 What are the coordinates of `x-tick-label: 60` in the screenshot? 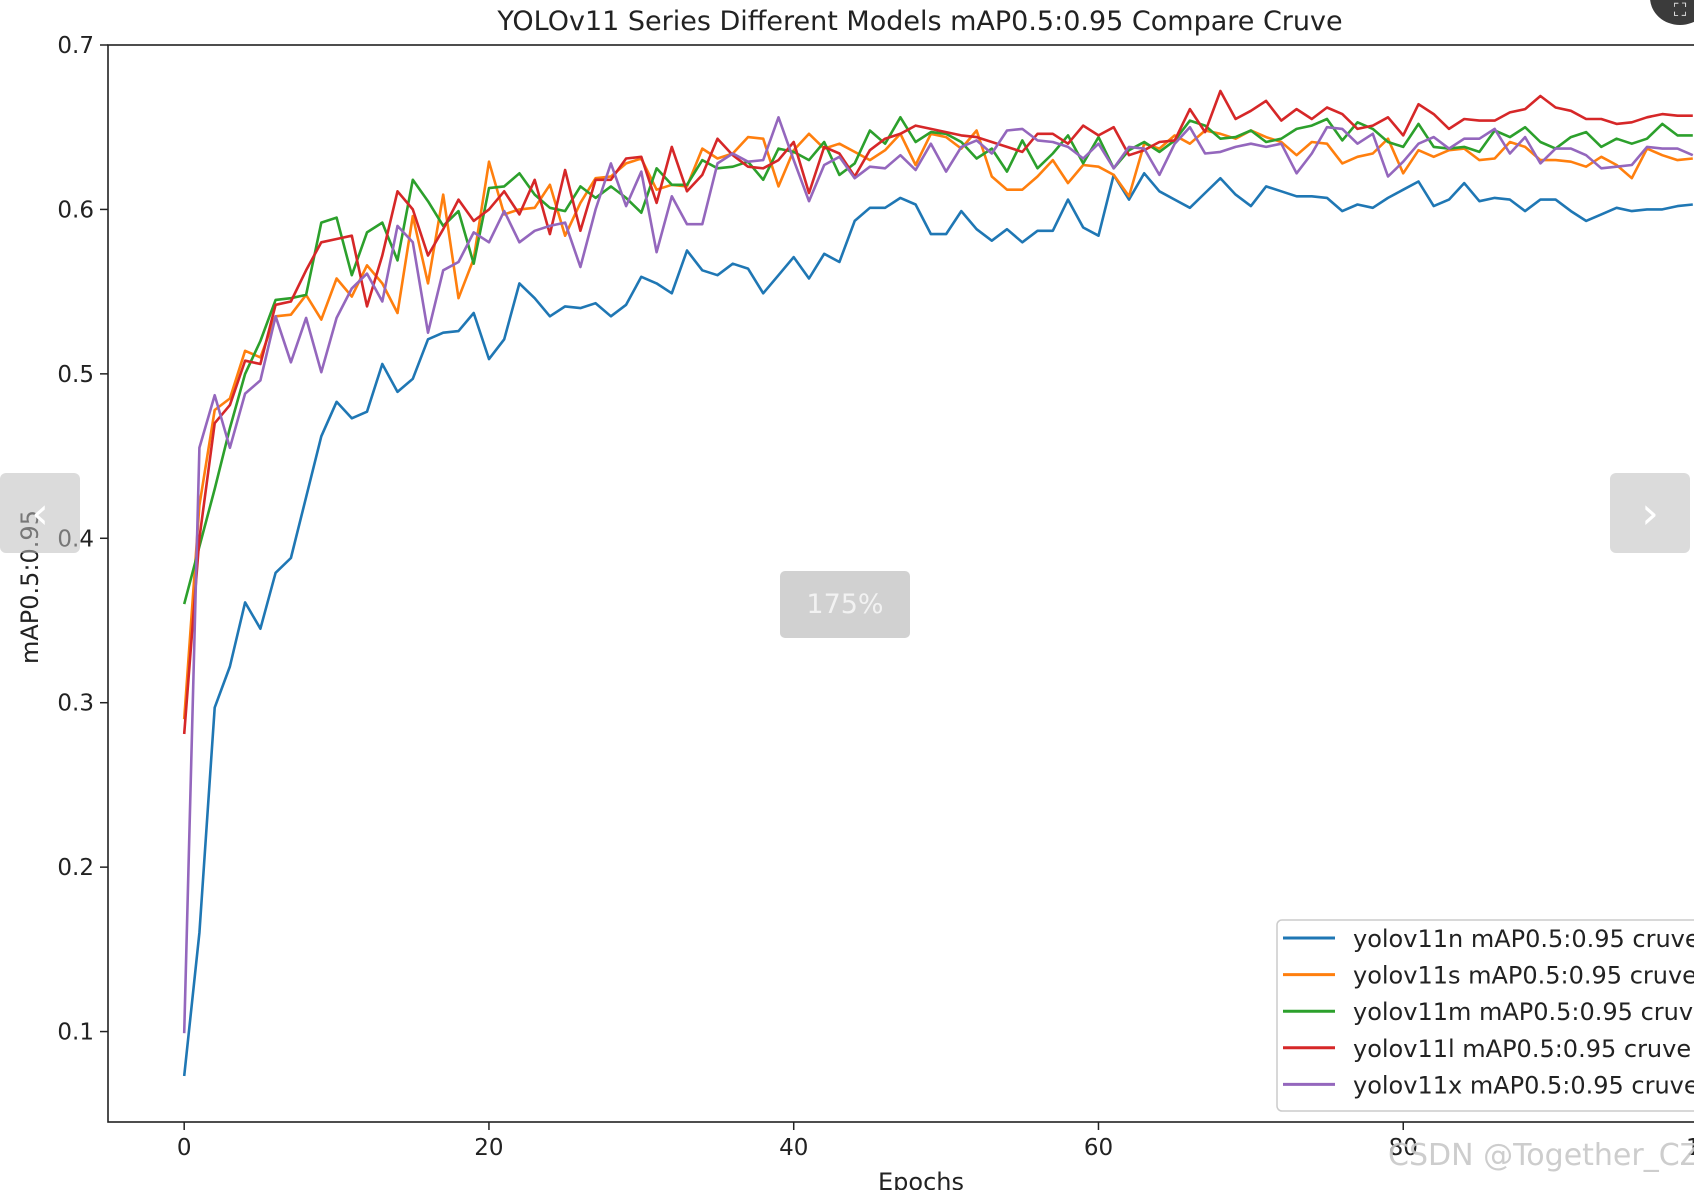 It's located at (1098, 1148).